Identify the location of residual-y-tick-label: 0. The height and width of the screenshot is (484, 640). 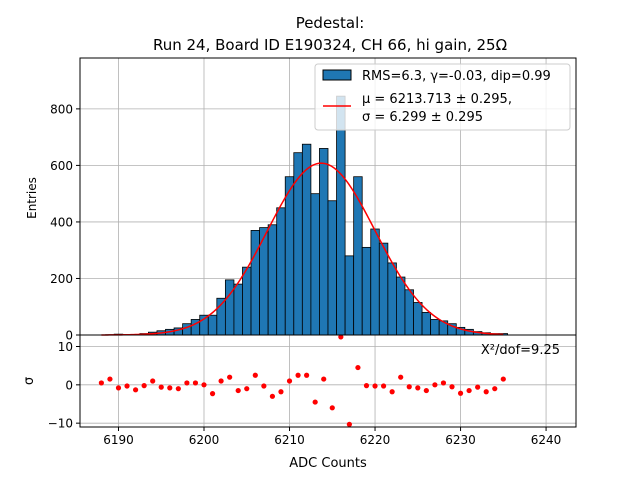
(69, 385).